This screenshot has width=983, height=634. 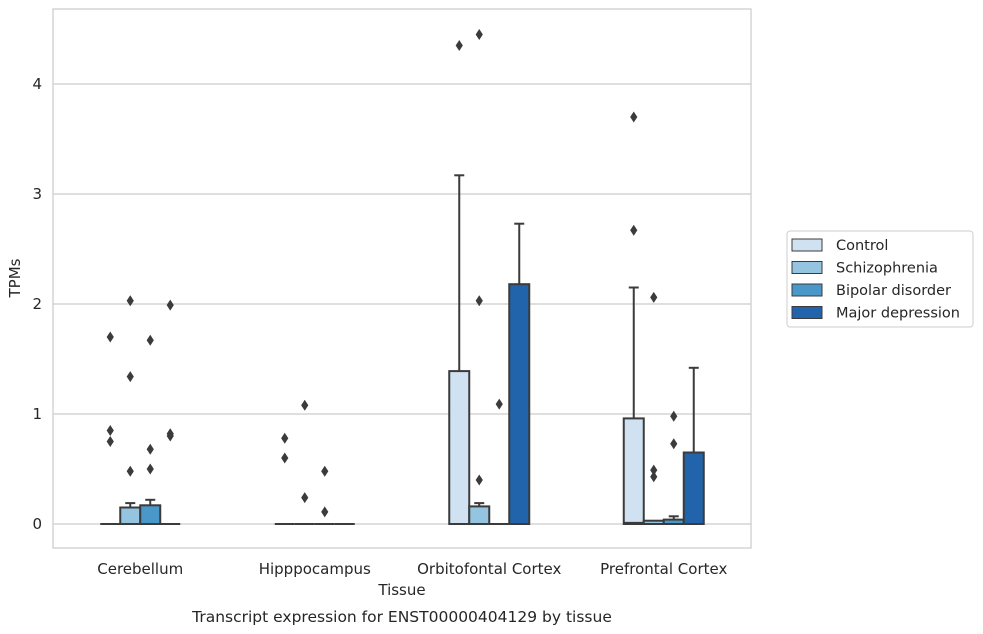 What do you see at coordinates (401, 590) in the screenshot?
I see `x-axis-label: Tissue` at bounding box center [401, 590].